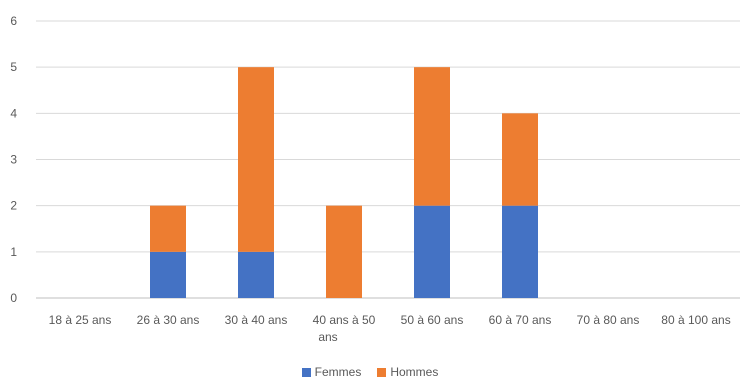  I want to click on y-tick-label: 2, so click(13, 206).